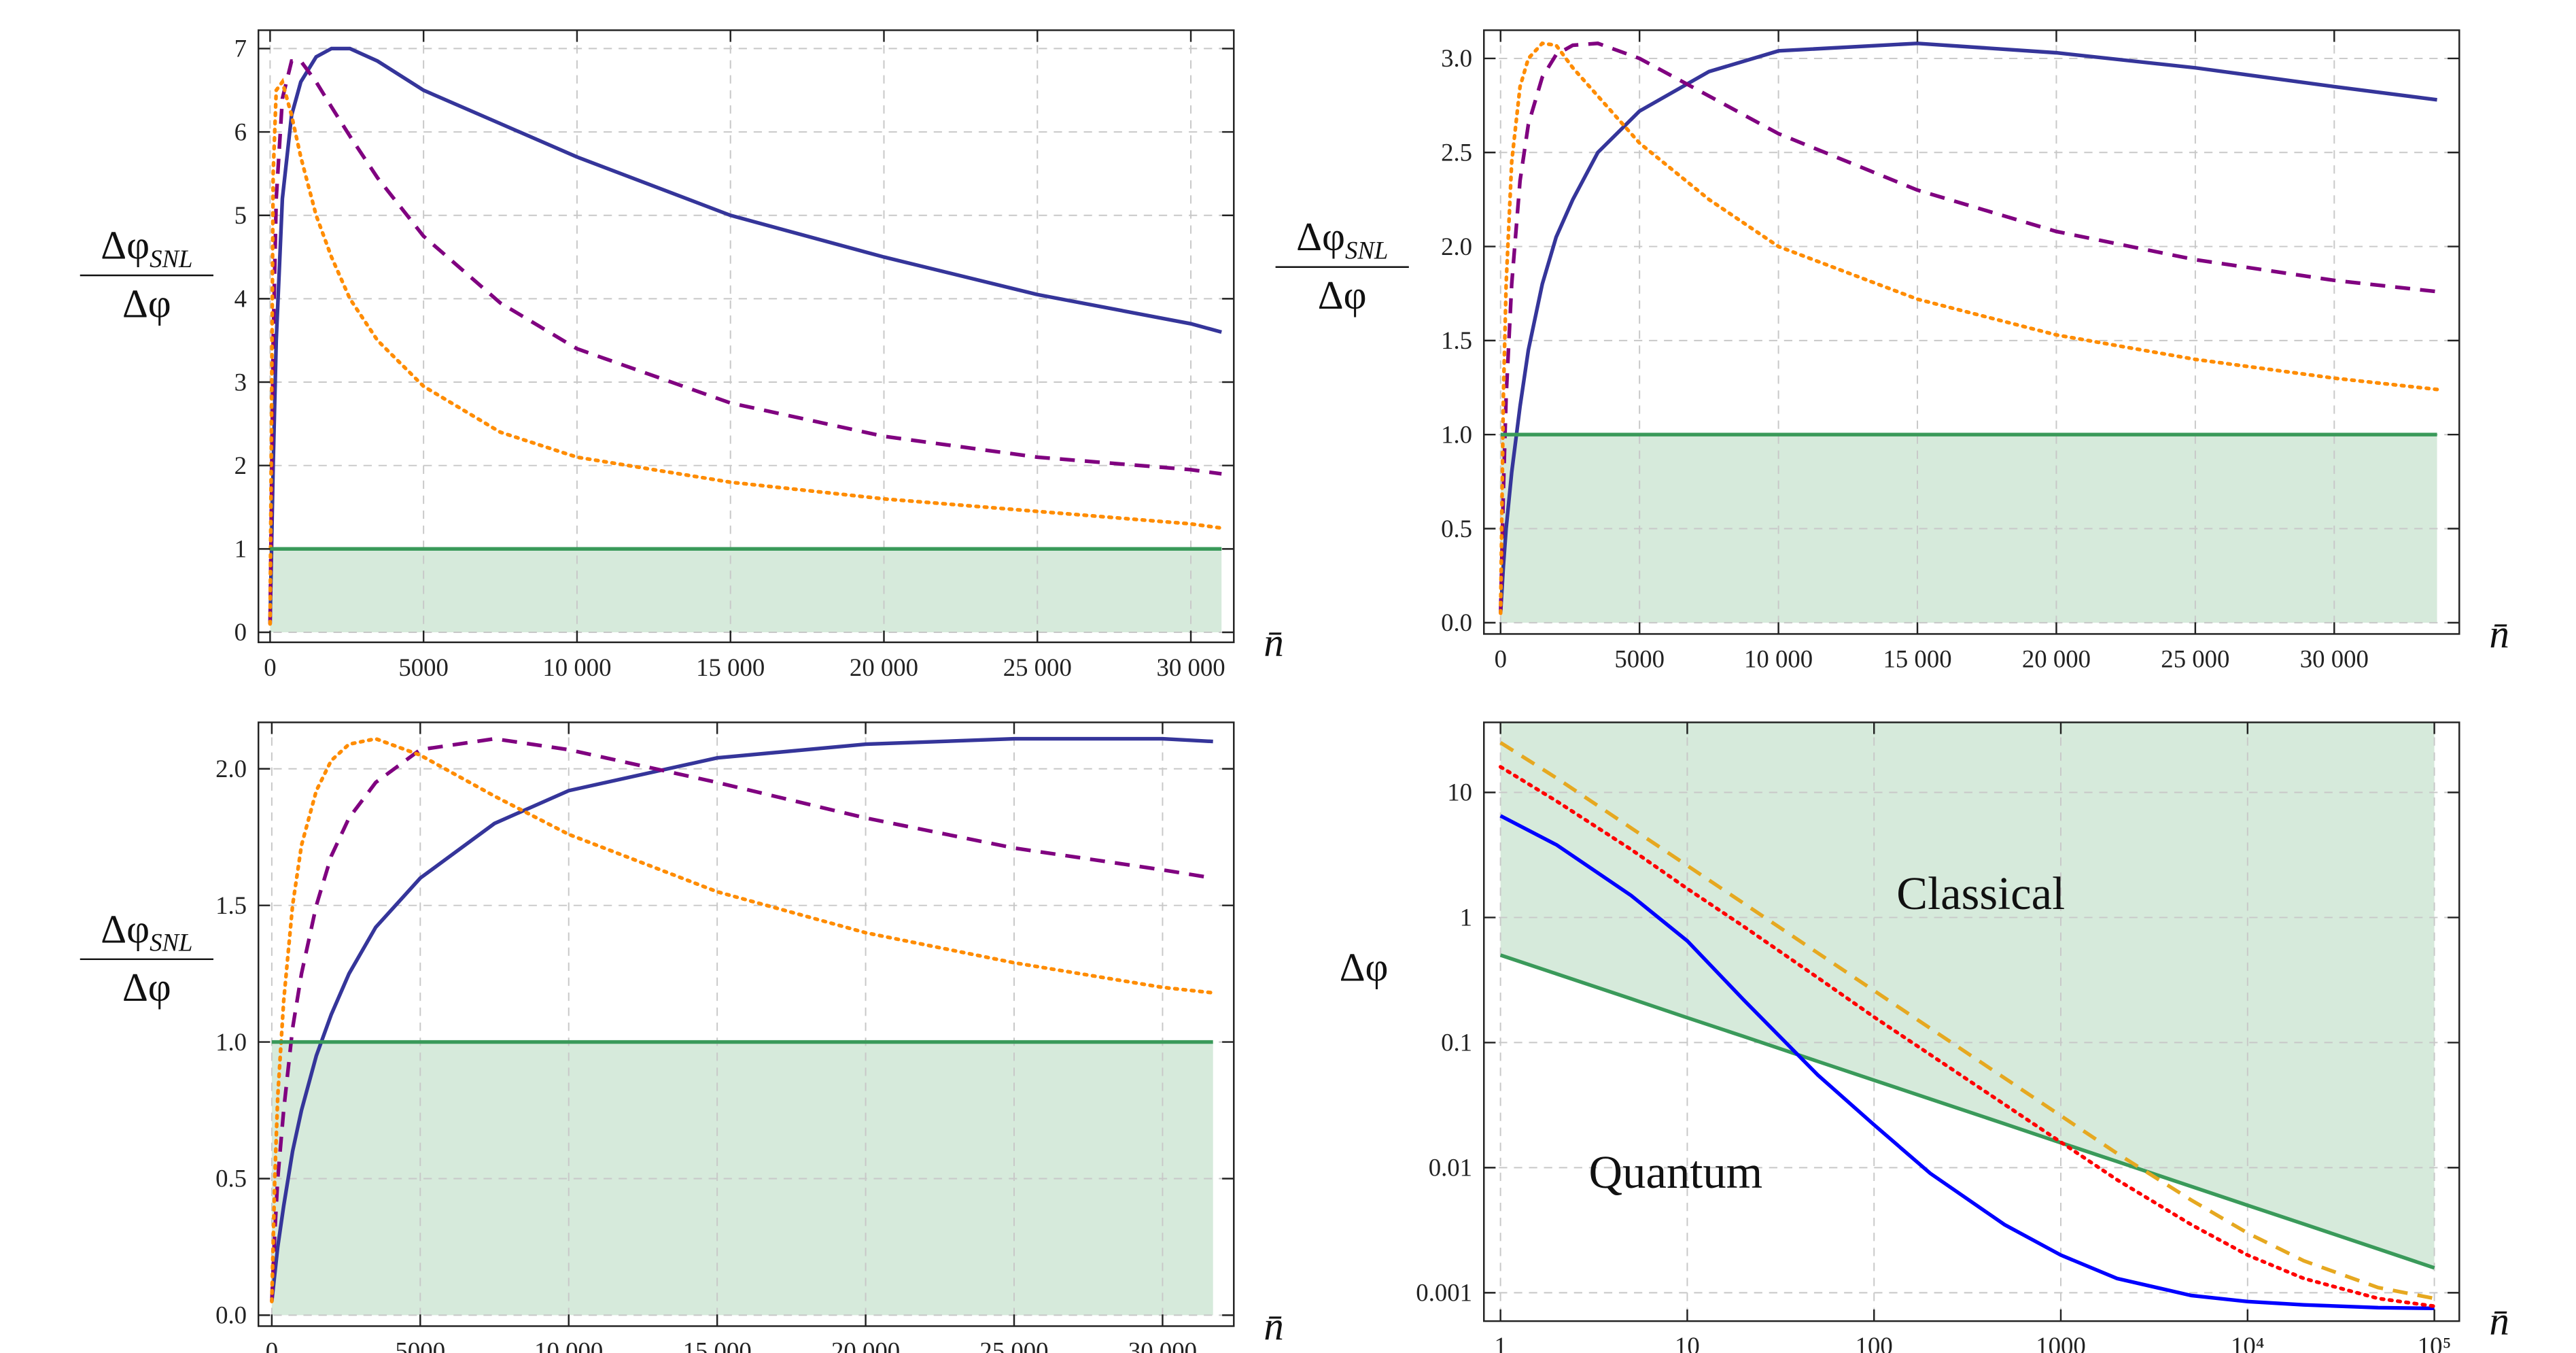  I want to click on y-tick-label: 2.5, so click(1456, 153).